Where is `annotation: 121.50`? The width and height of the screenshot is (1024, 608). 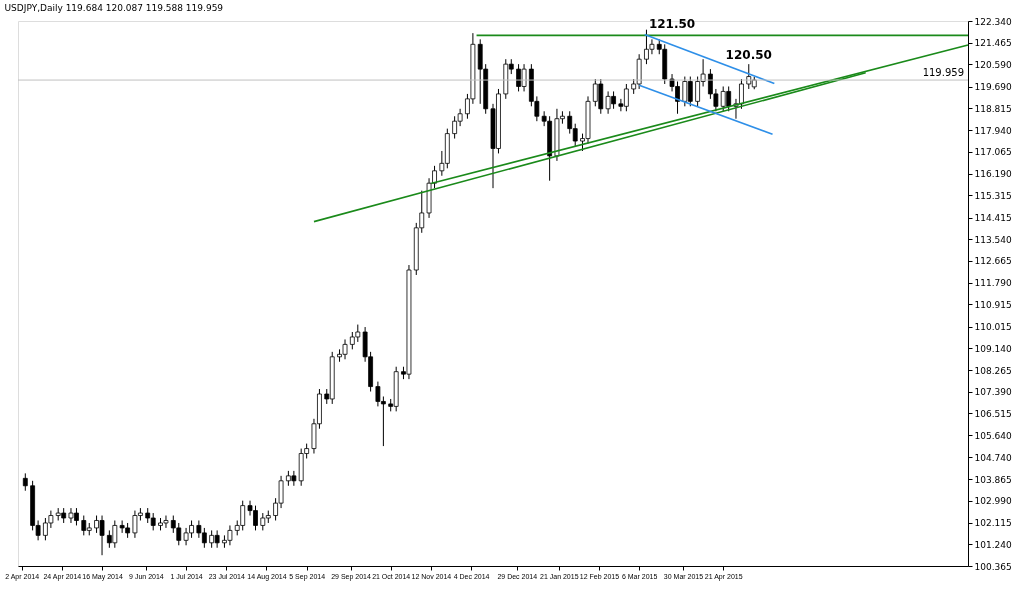 annotation: 121.50 is located at coordinates (672, 23).